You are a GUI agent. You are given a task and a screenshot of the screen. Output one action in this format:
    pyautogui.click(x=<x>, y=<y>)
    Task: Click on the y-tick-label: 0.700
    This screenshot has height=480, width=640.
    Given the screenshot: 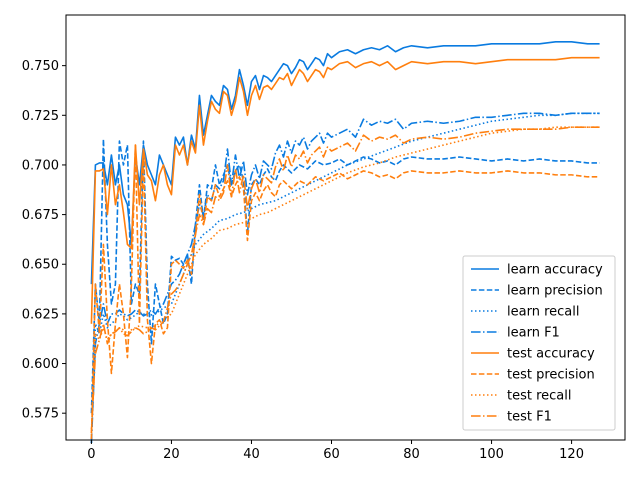 What is the action you would take?
    pyautogui.click(x=40, y=165)
    